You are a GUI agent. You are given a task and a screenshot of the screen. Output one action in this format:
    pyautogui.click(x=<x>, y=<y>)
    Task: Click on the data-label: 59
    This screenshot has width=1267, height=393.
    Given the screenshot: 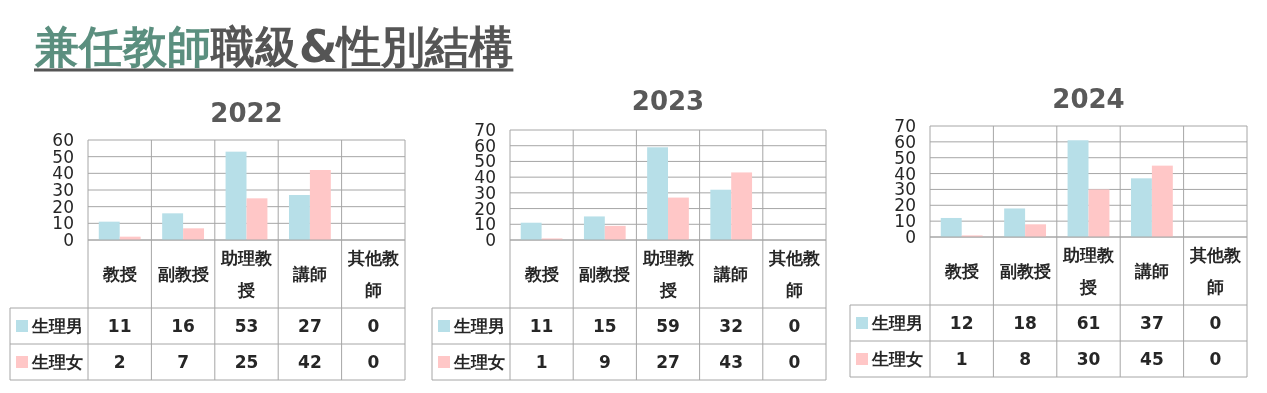 What is the action you would take?
    pyautogui.click(x=668, y=326)
    